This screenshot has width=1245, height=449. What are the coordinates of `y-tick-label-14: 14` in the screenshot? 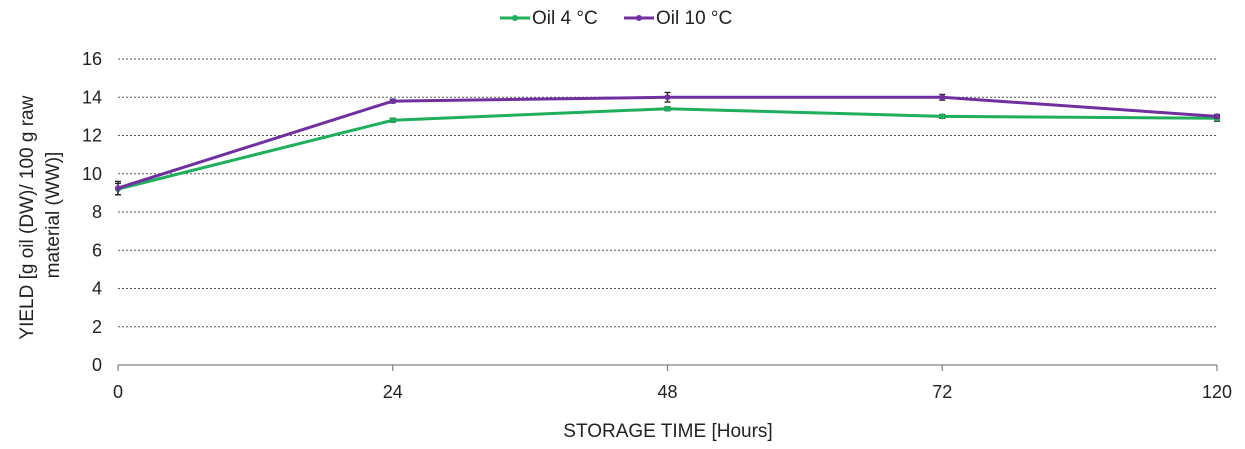 It's located at (92, 97).